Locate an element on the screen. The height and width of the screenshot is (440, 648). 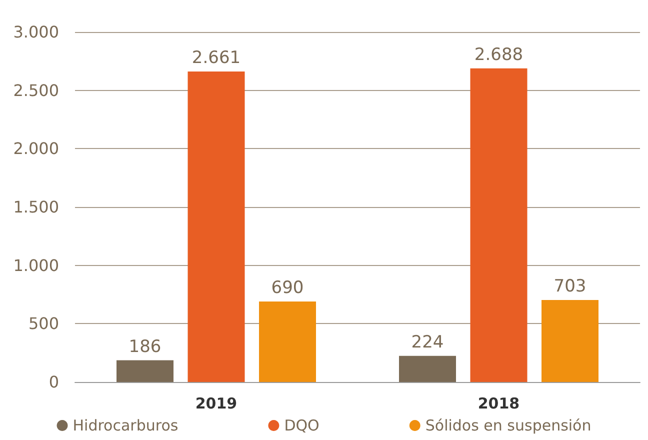
x-tick-label: 2018 is located at coordinates (499, 403).